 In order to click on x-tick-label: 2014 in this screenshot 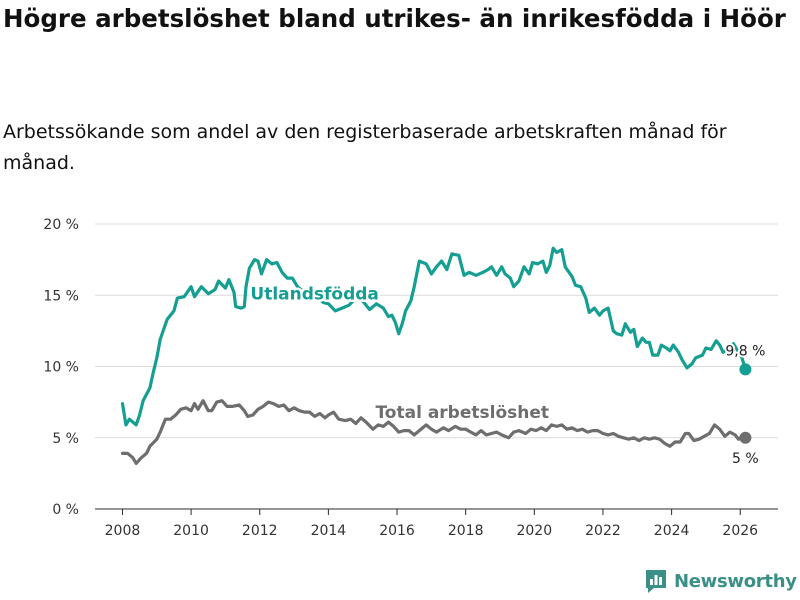, I will do `click(329, 531)`.